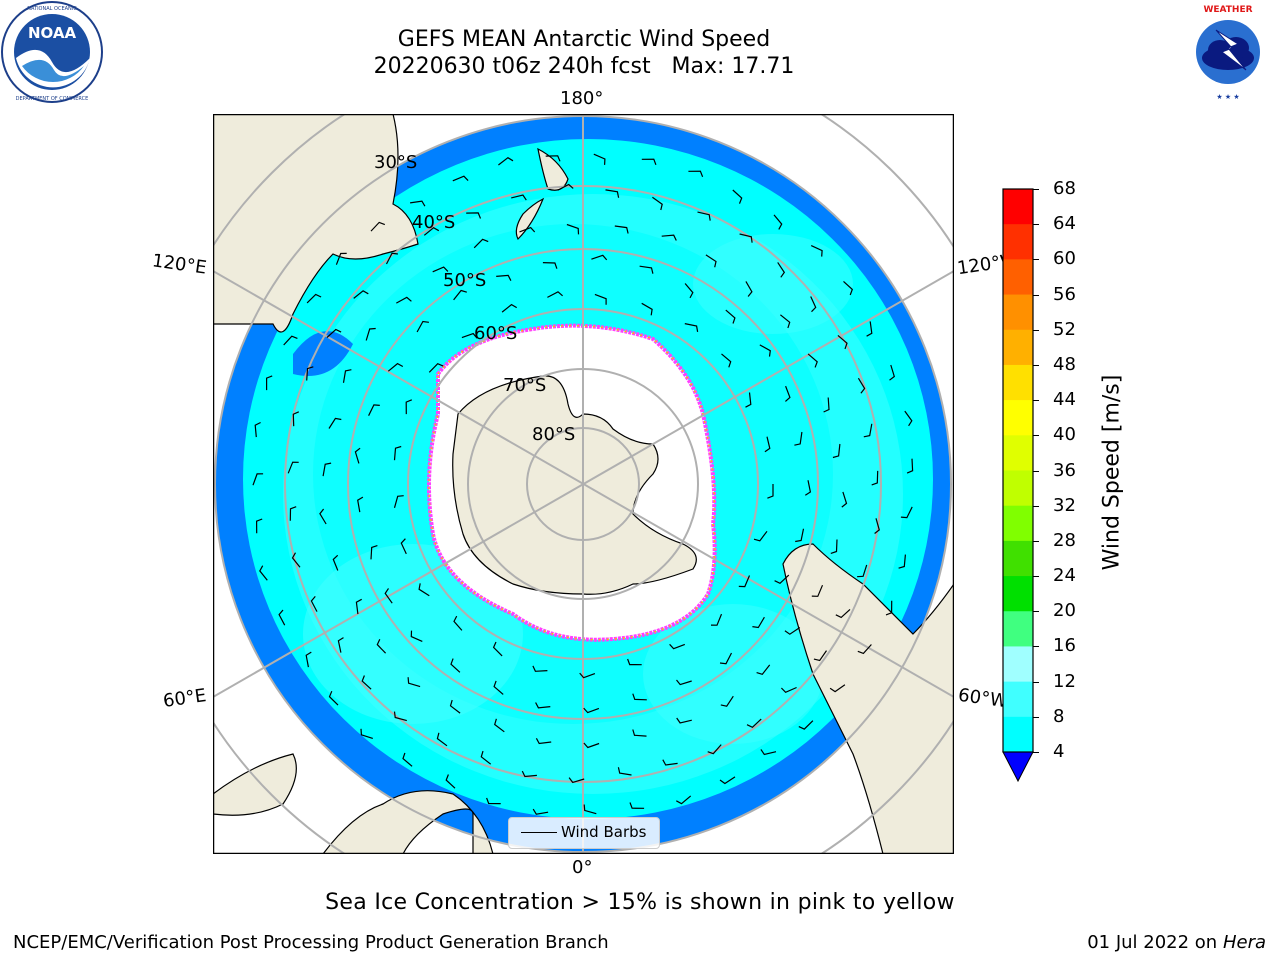 Image resolution: width=1280 pixels, height=960 pixels. Describe the element at coordinates (604, 832) in the screenshot. I see `legend-label: Wind Barbs` at that location.